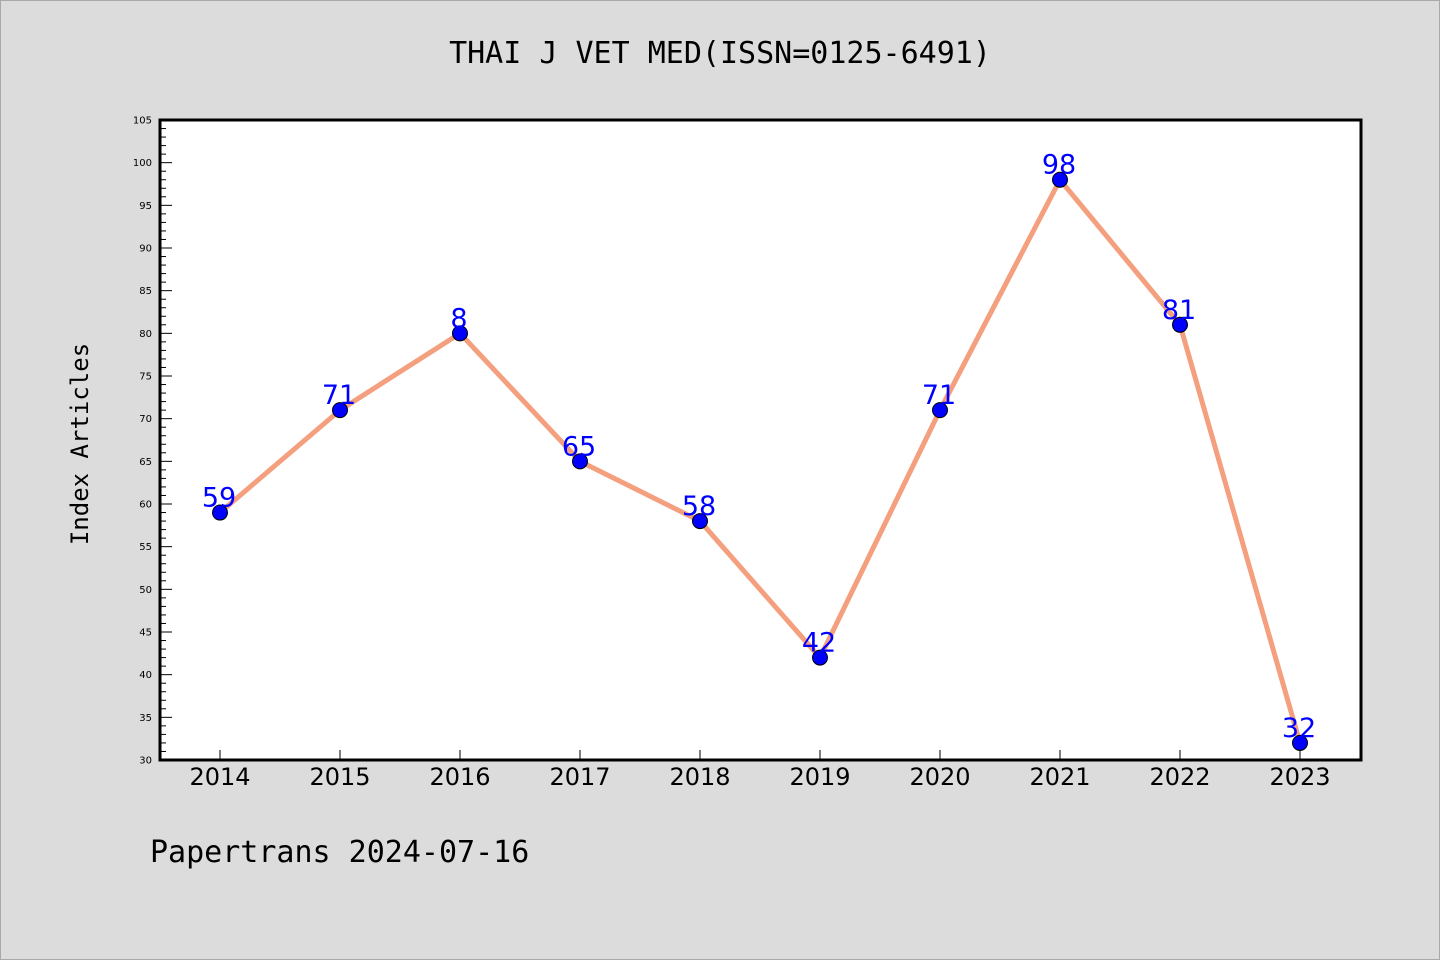  What do you see at coordinates (145, 590) in the screenshot?
I see `y-tick-label: 50` at bounding box center [145, 590].